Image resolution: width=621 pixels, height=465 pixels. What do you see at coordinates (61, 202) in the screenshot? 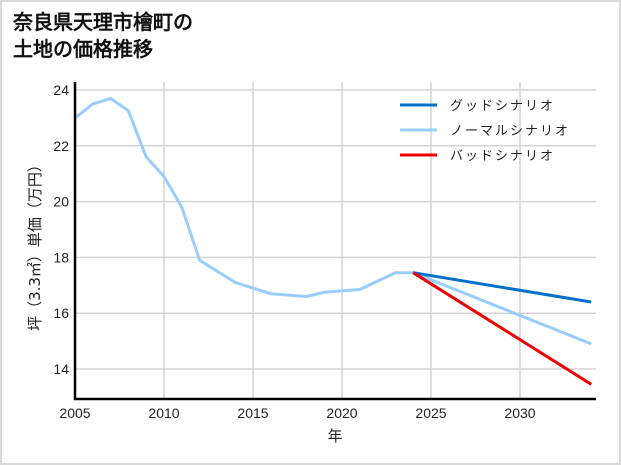
I see `y-tick-label: 20` at bounding box center [61, 202].